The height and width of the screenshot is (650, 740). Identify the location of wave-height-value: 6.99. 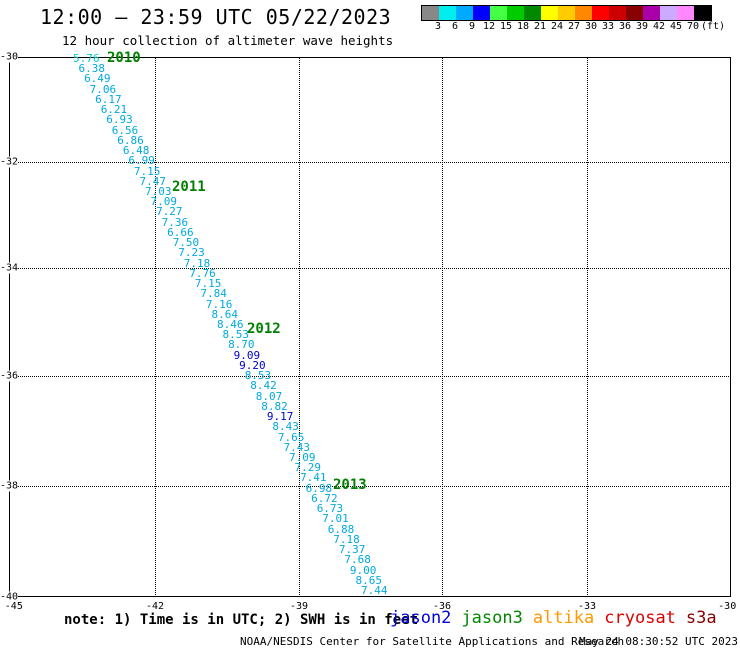
(141, 161).